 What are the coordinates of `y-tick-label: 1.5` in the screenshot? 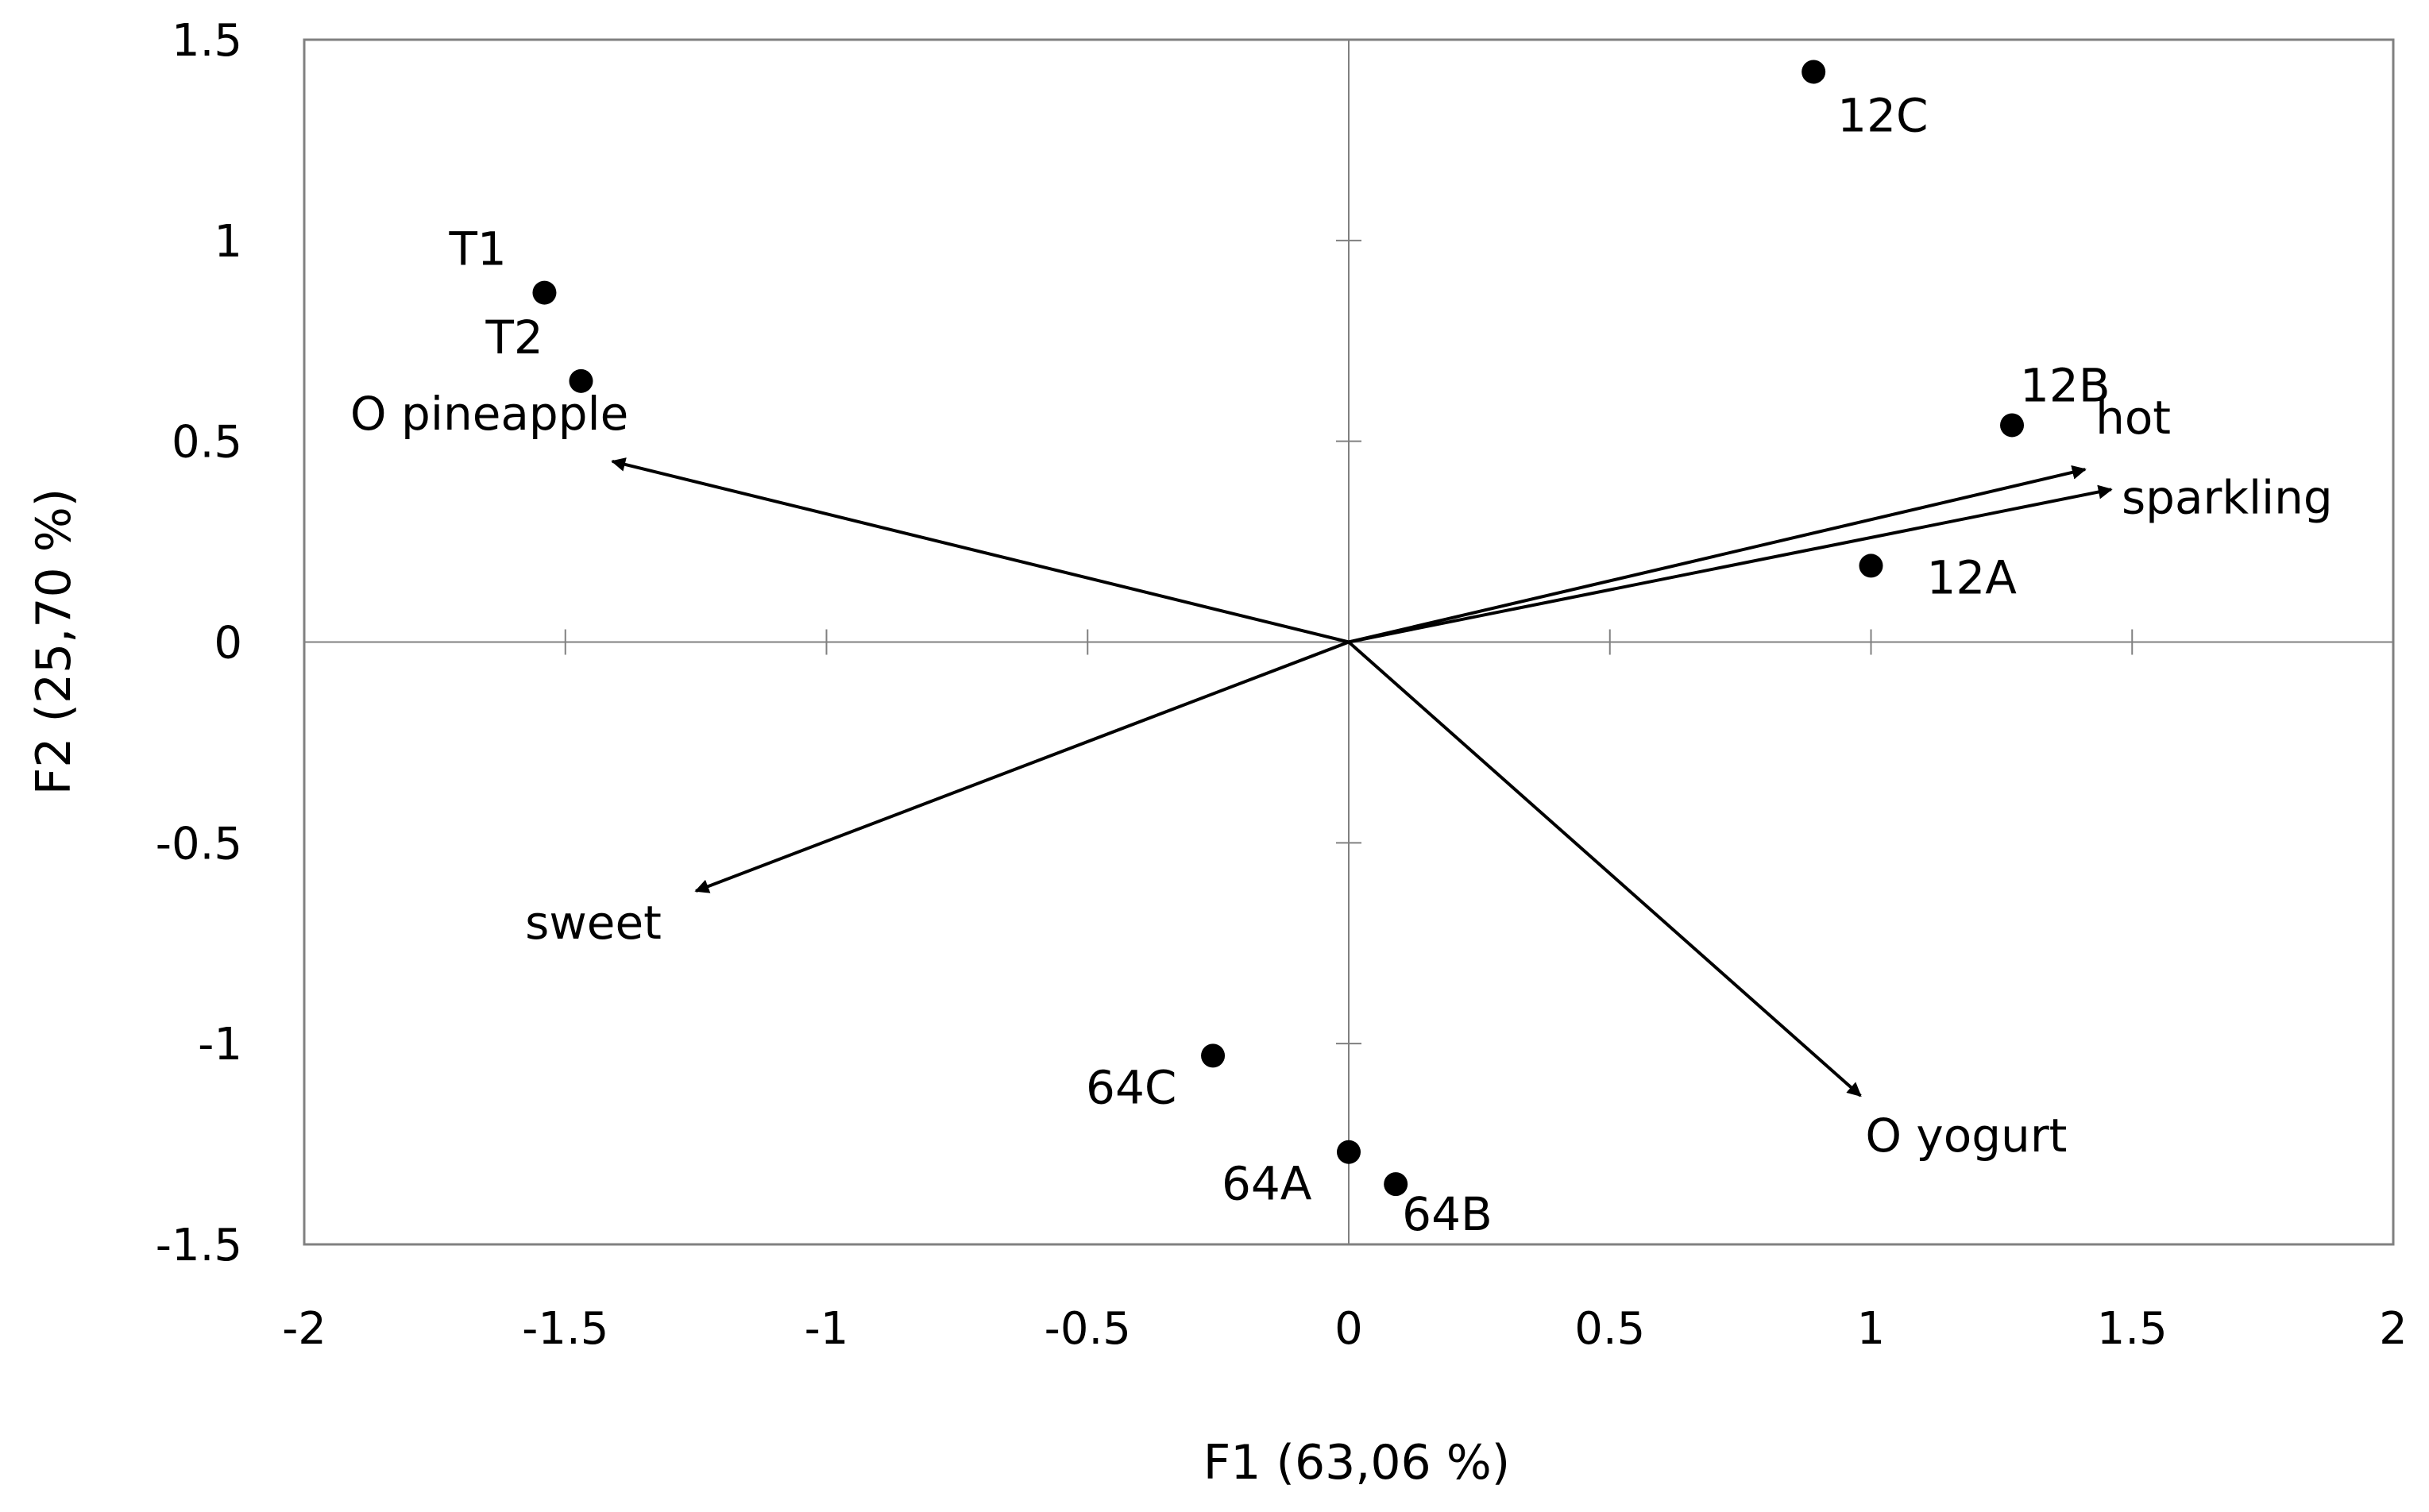 It's located at (207, 41).